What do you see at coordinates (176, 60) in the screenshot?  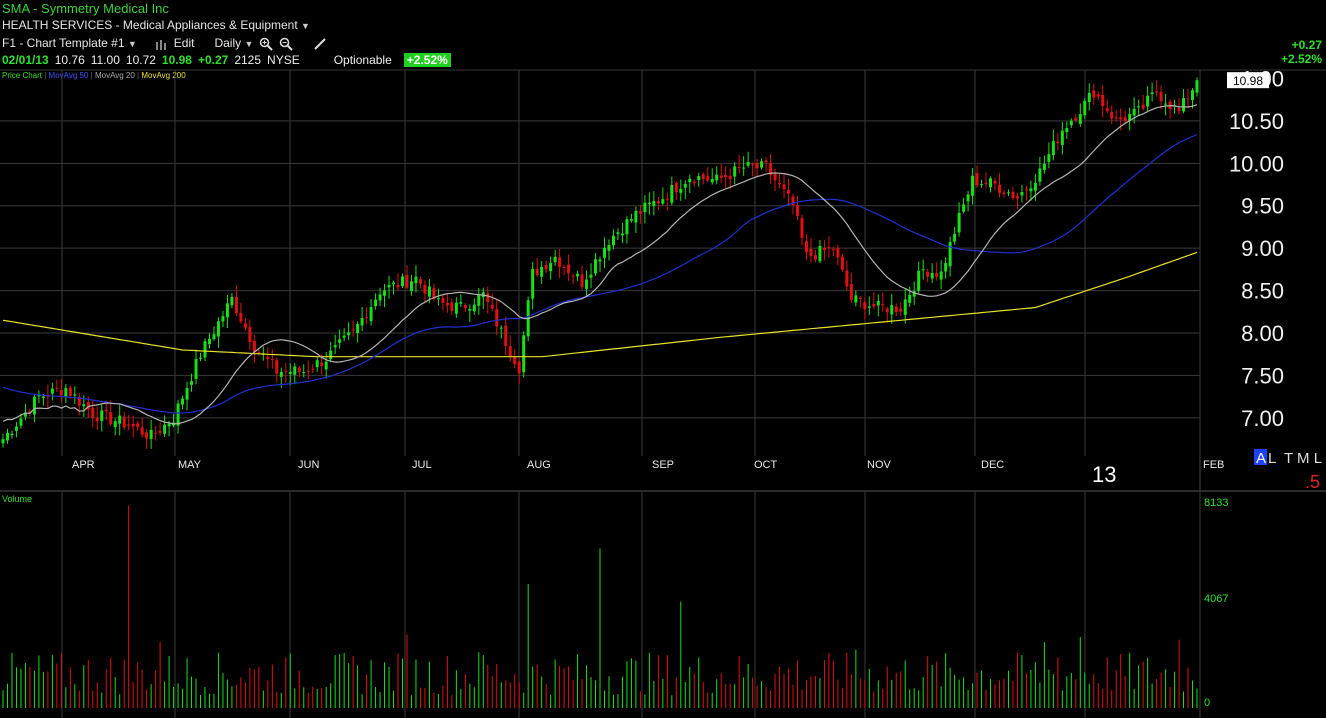 I see `quote-close: 10.98` at bounding box center [176, 60].